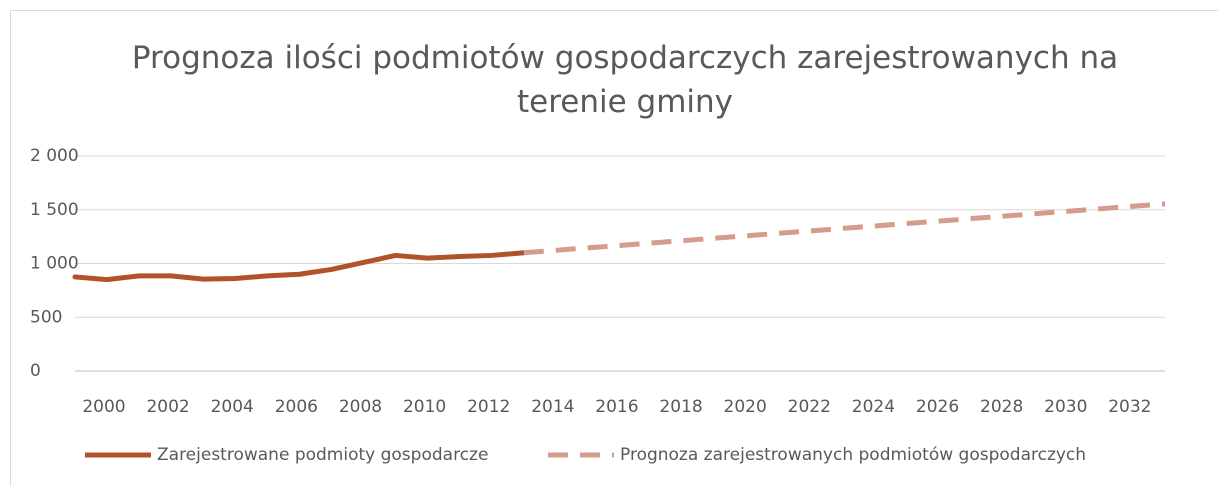  What do you see at coordinates (322, 455) in the screenshot?
I see `legend-label: Zarejestrowane podmioty gospodarcze` at bounding box center [322, 455].